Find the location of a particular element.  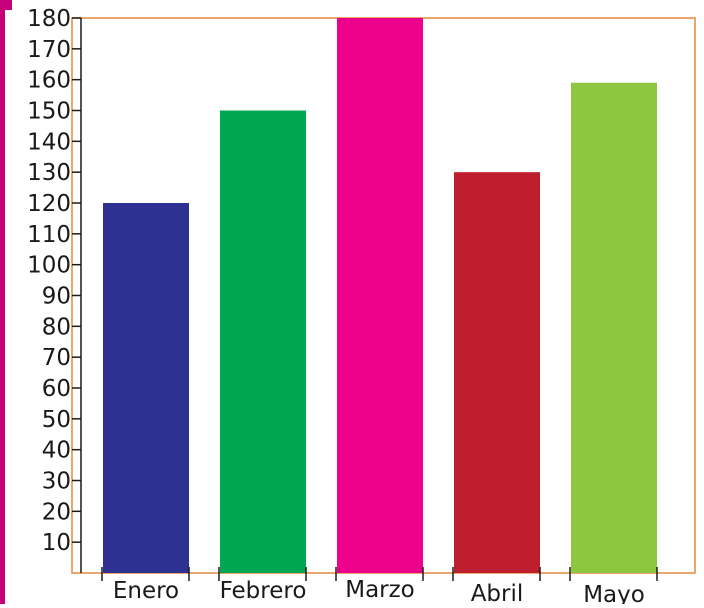

bar-abril is located at coordinates (497, 372).